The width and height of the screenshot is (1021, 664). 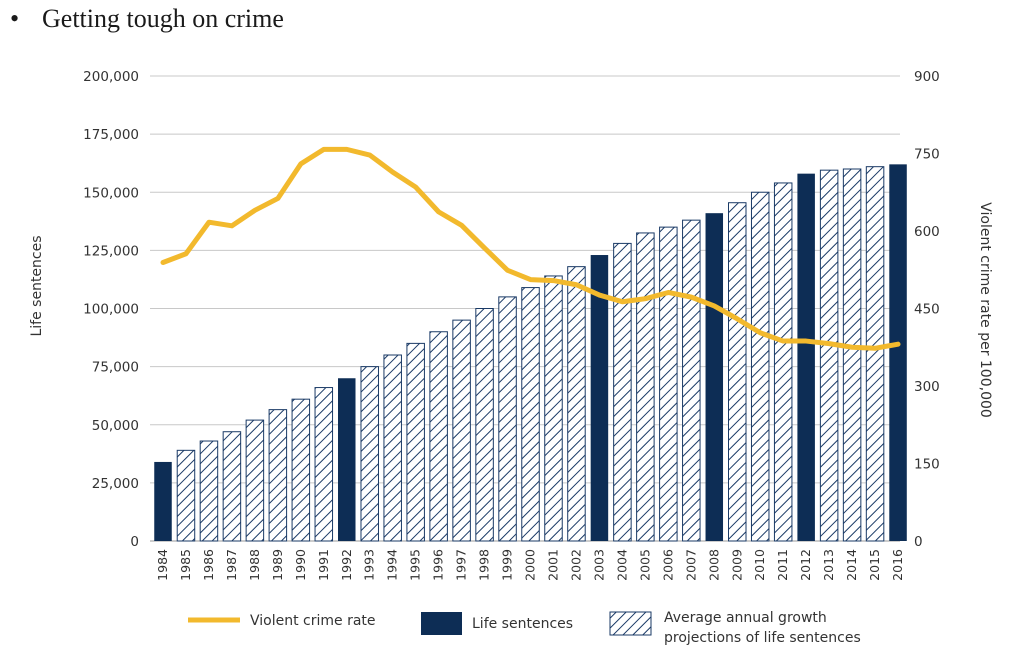 What do you see at coordinates (745, 618) in the screenshot?
I see `legend-hatched-label-line1: Average annual growth` at bounding box center [745, 618].